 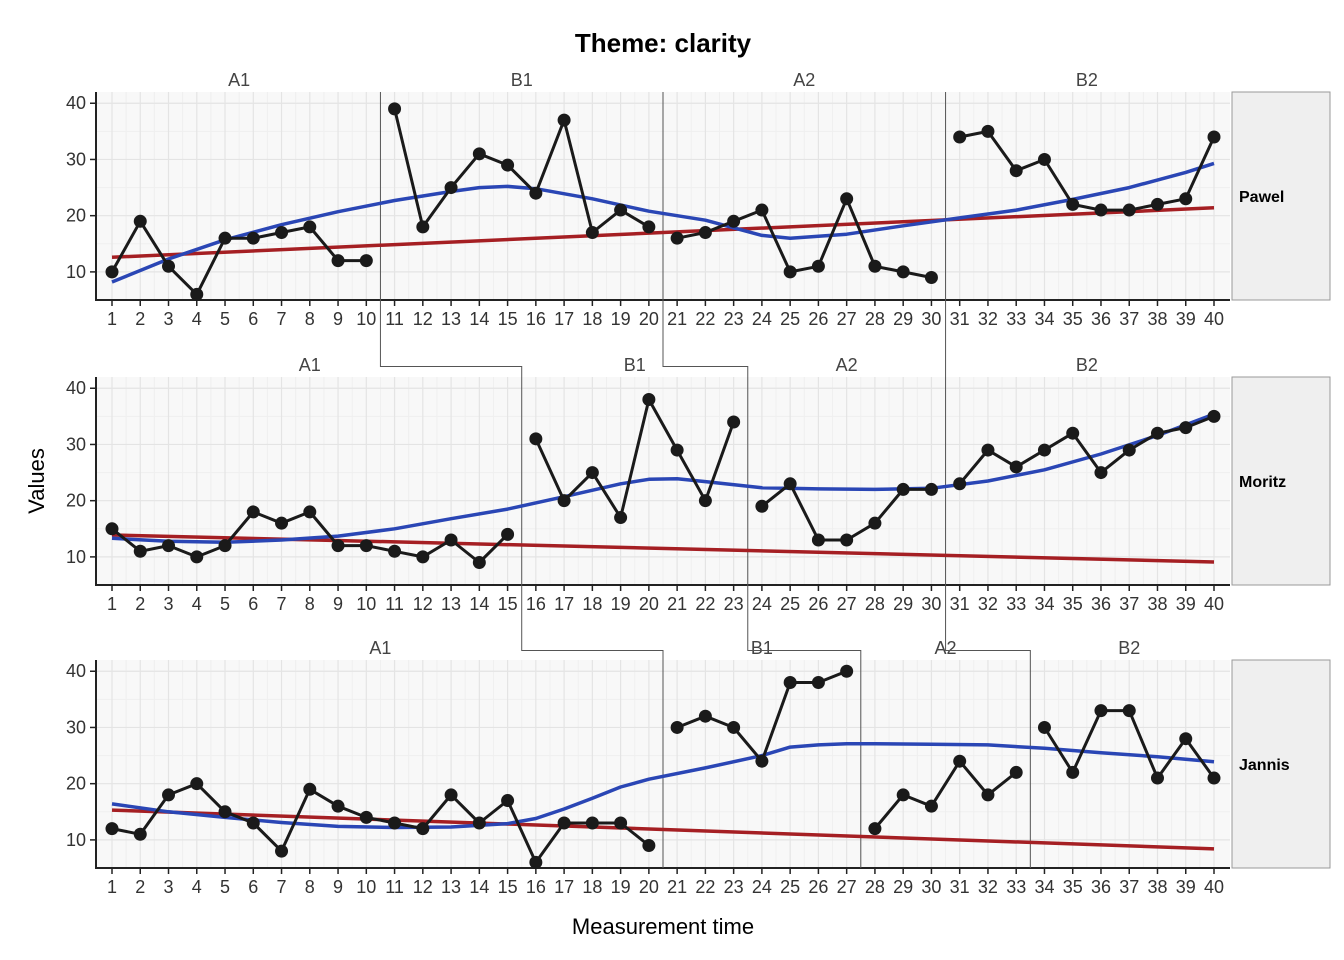 I want to click on case-label: Pawel, so click(x=1261, y=197).